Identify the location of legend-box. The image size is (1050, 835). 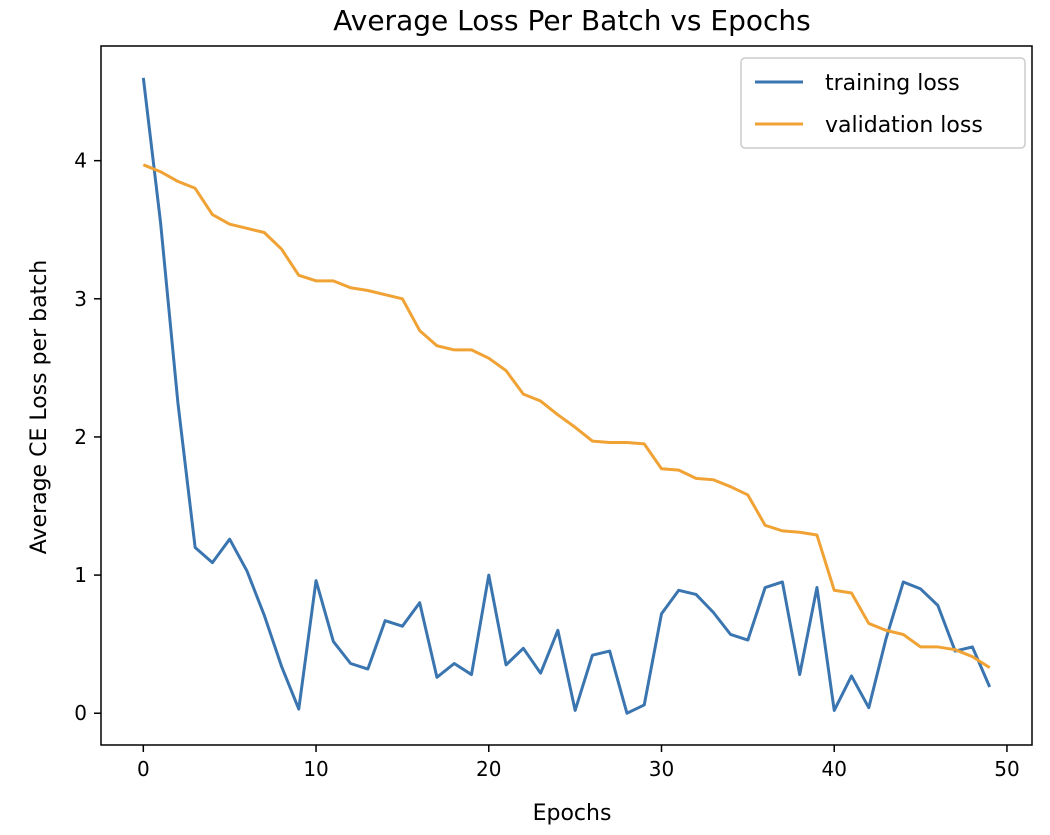
(883, 103).